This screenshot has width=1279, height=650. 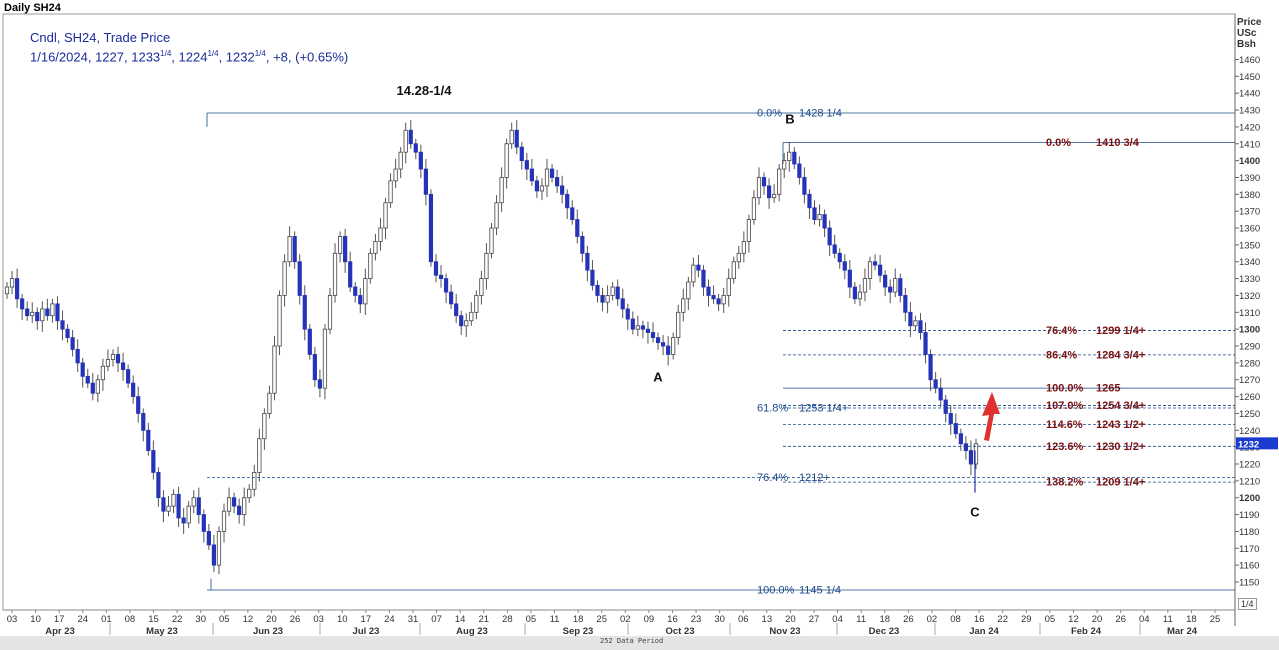 What do you see at coordinates (975, 512) in the screenshot?
I see `wave-label-c: C` at bounding box center [975, 512].